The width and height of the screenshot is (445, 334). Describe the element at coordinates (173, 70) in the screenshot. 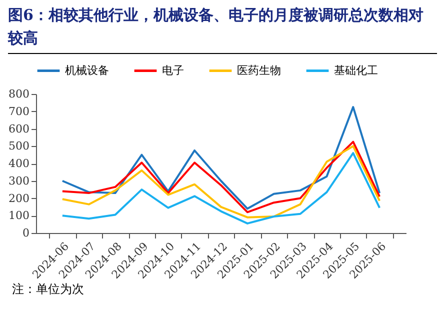

I see `legend-label: 电子` at that location.